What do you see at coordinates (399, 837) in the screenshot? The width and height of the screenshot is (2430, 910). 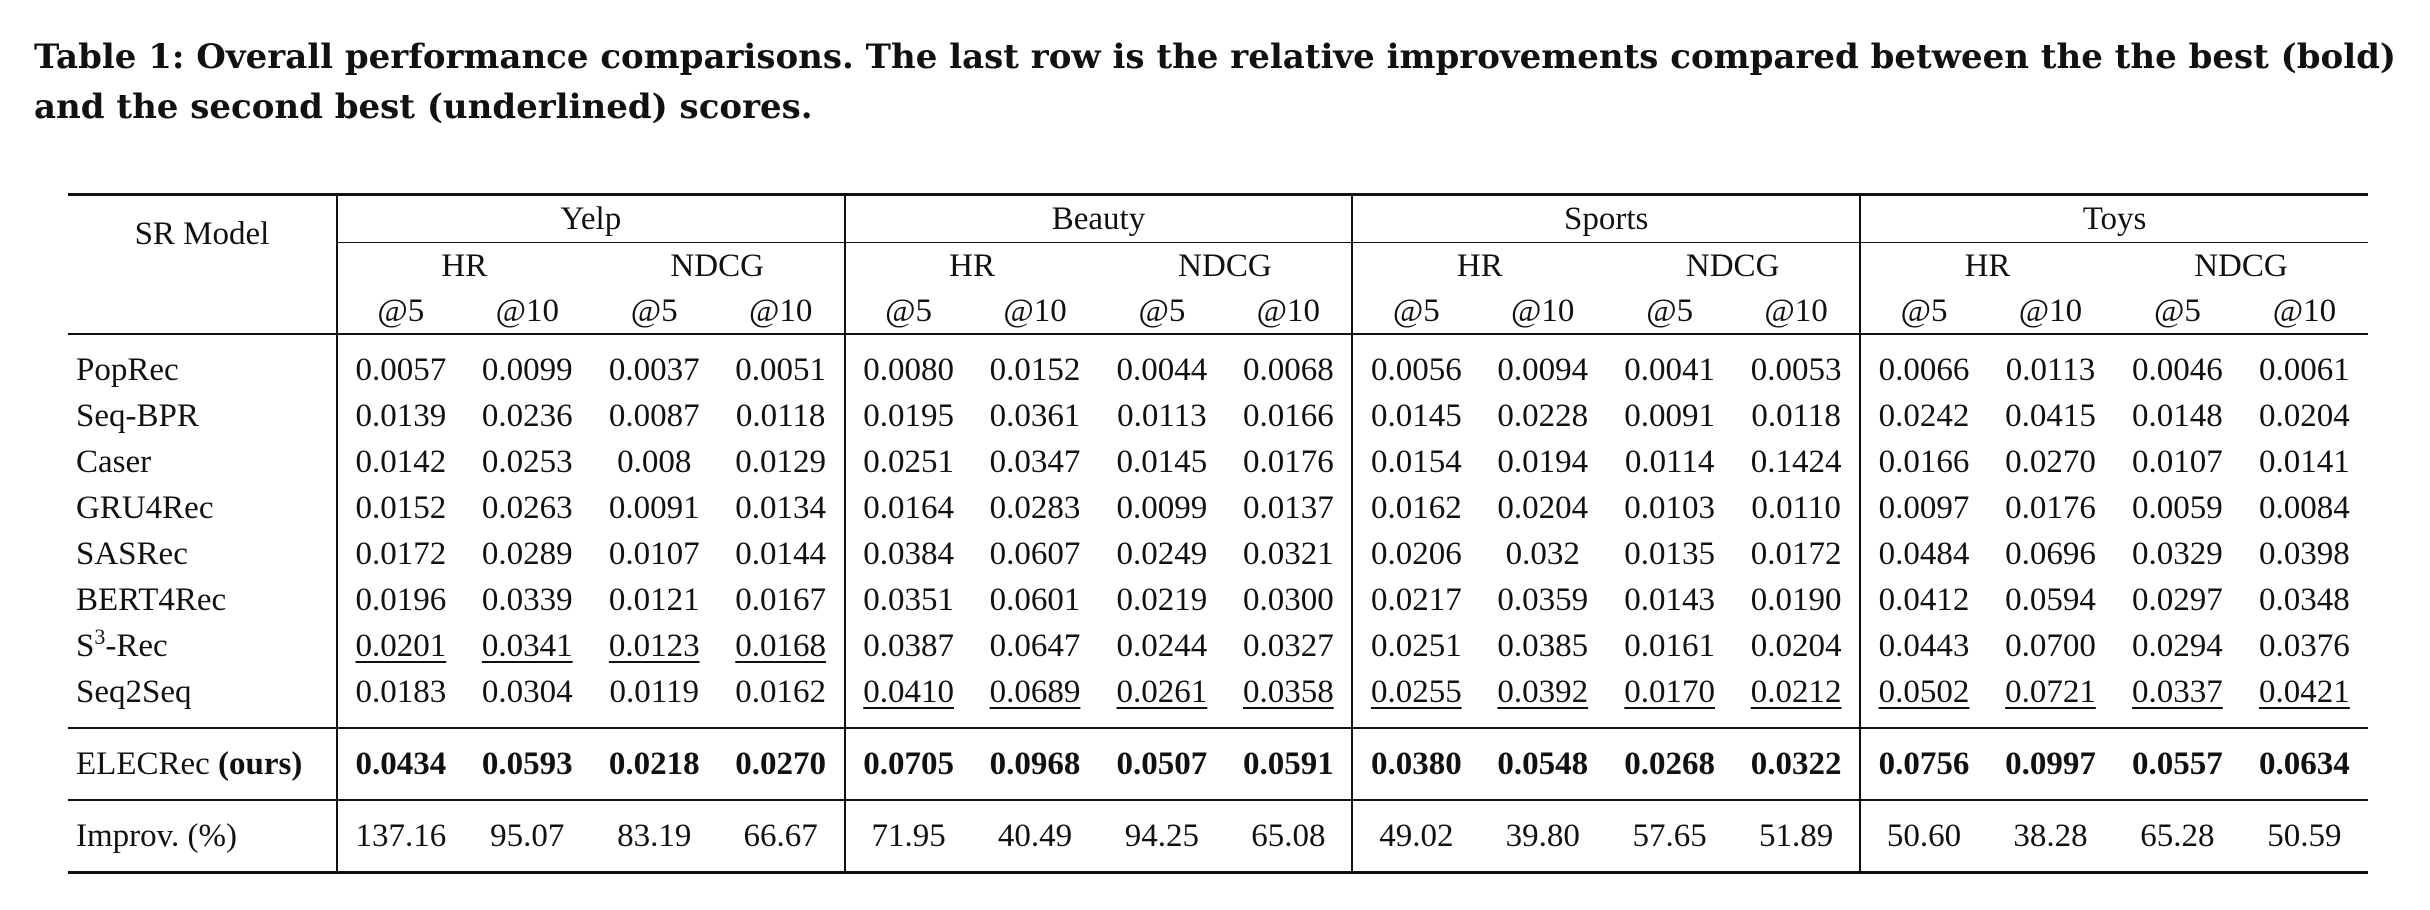 I see `improvement-cell: 137.16` at bounding box center [399, 837].